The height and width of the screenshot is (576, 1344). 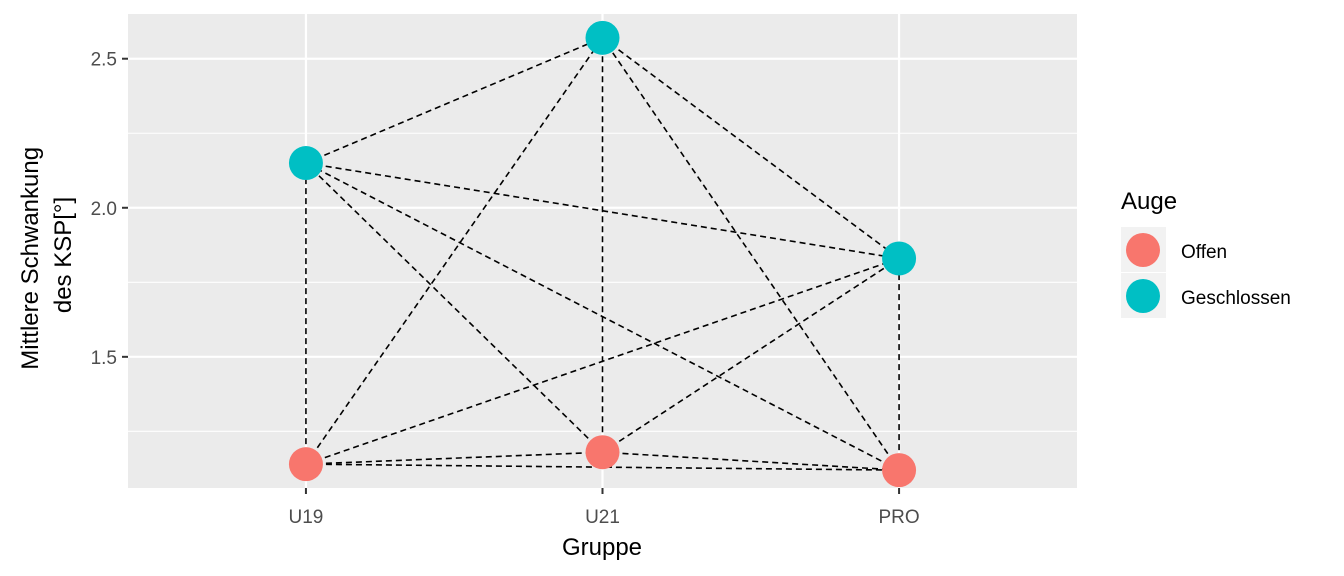 What do you see at coordinates (104, 209) in the screenshot?
I see `y-tick-label: 2.0` at bounding box center [104, 209].